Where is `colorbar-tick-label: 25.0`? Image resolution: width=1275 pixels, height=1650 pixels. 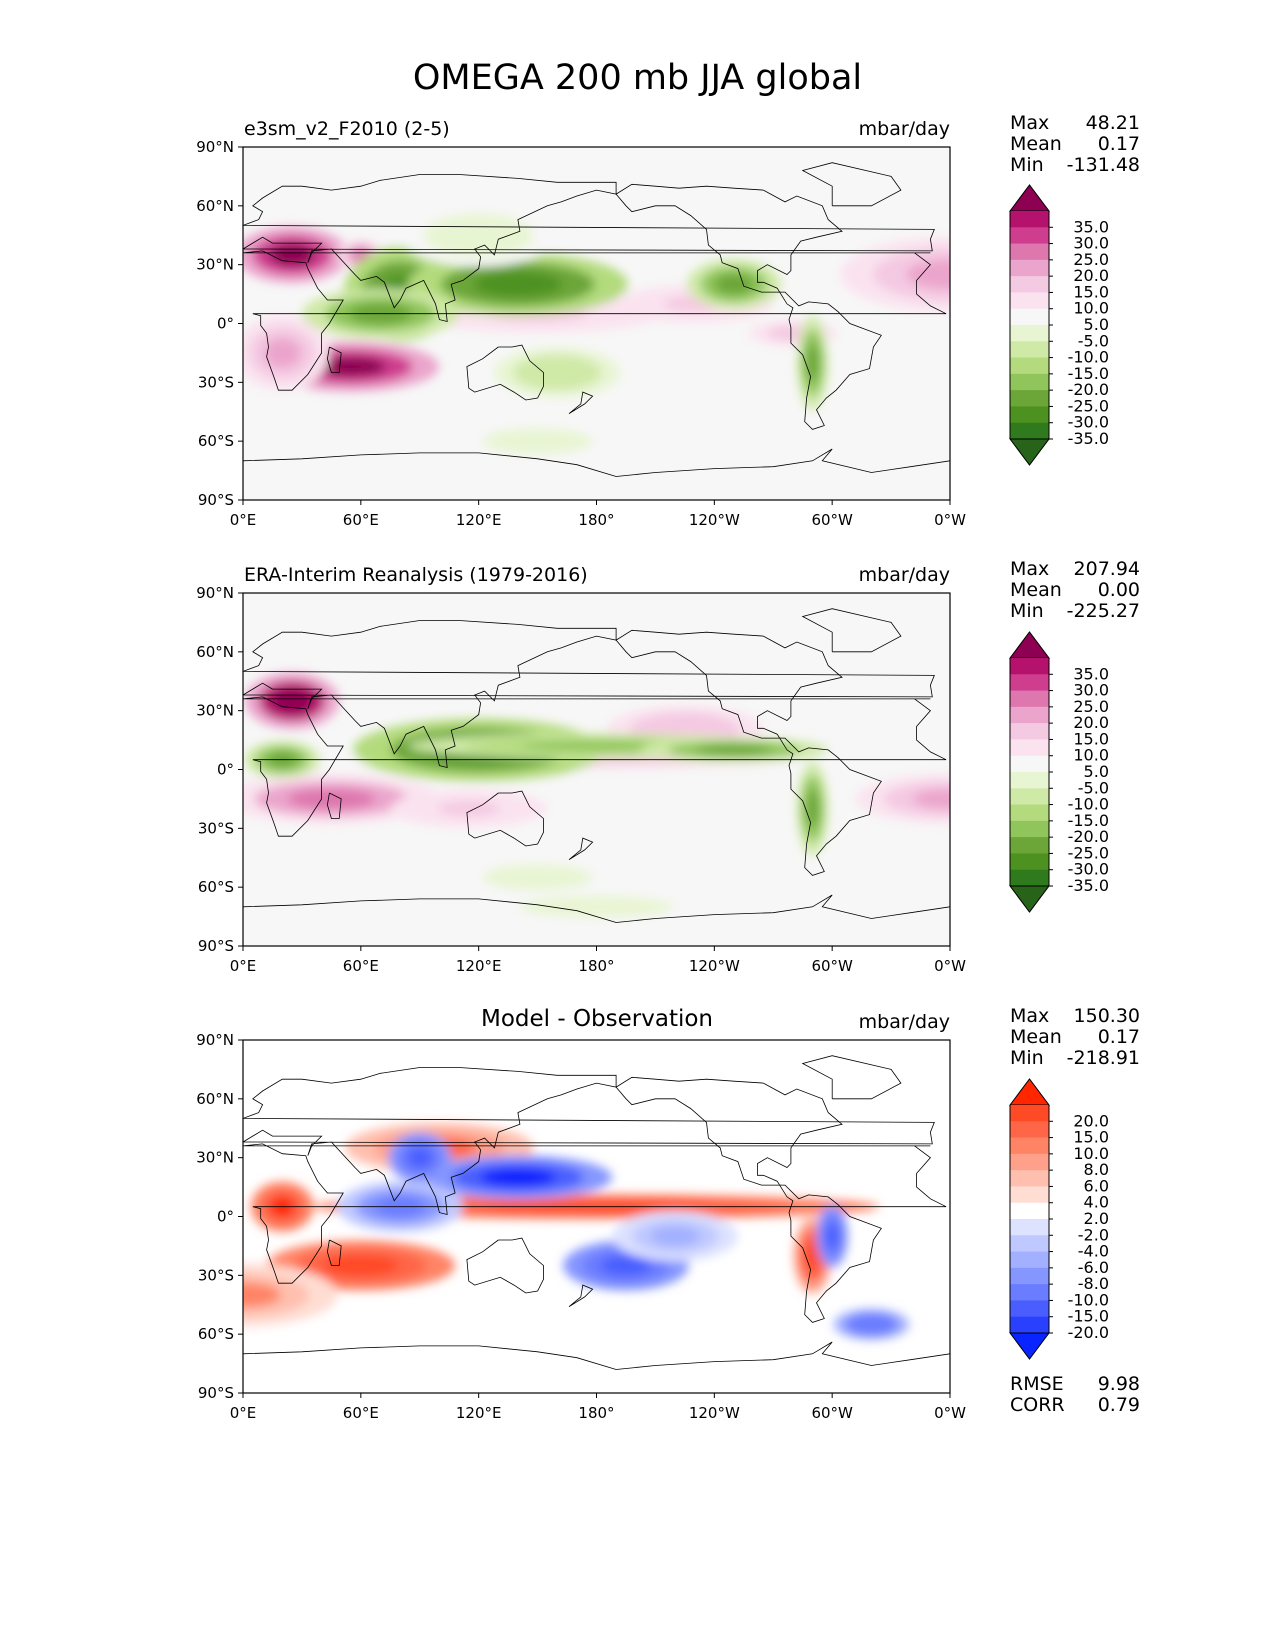 colorbar-tick-label: 25.0 is located at coordinates (1091, 706).